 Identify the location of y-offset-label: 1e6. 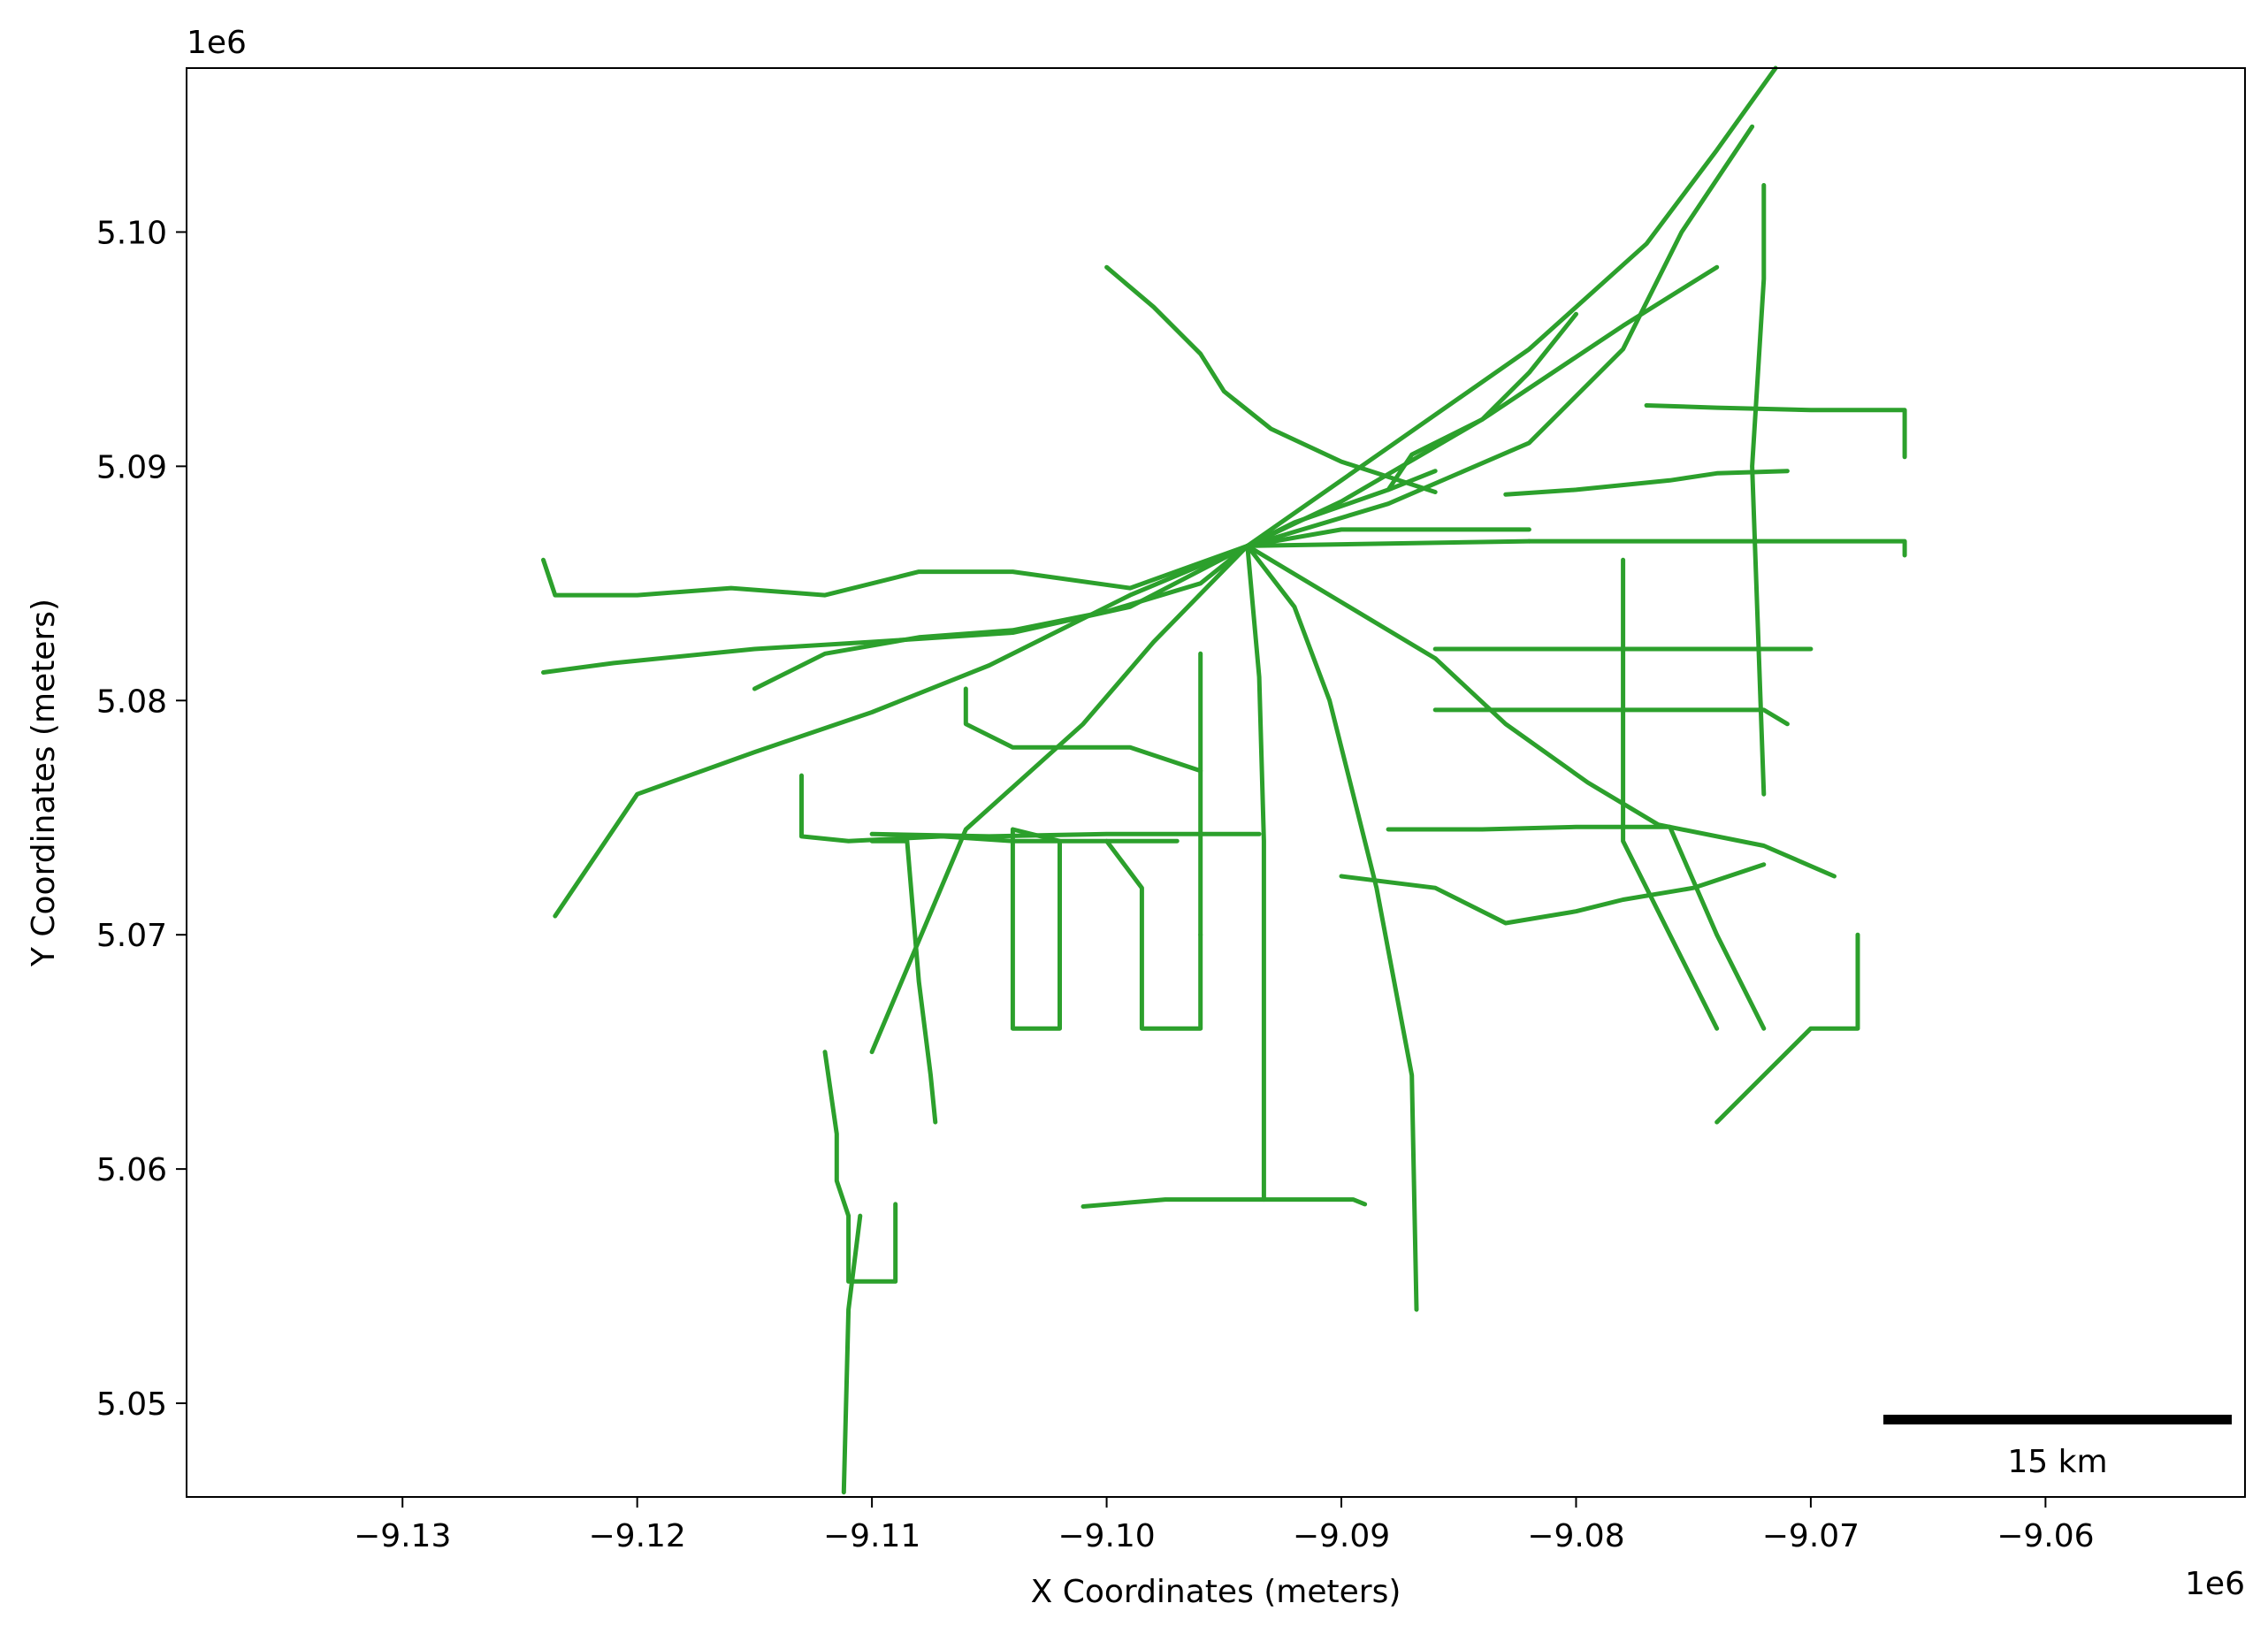
(217, 43).